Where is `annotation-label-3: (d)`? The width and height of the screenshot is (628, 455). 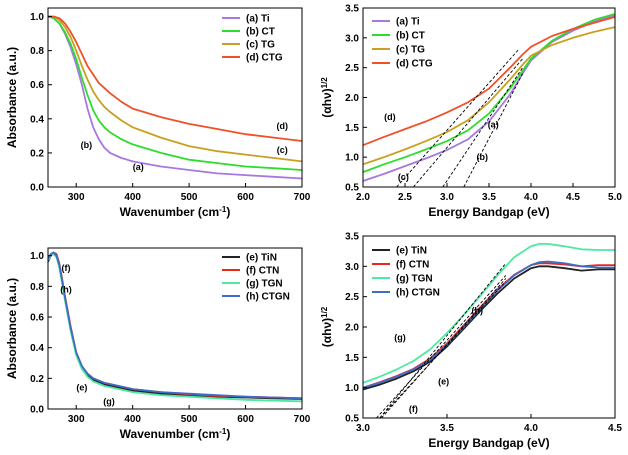
annotation-label-3: (d) is located at coordinates (390, 117).